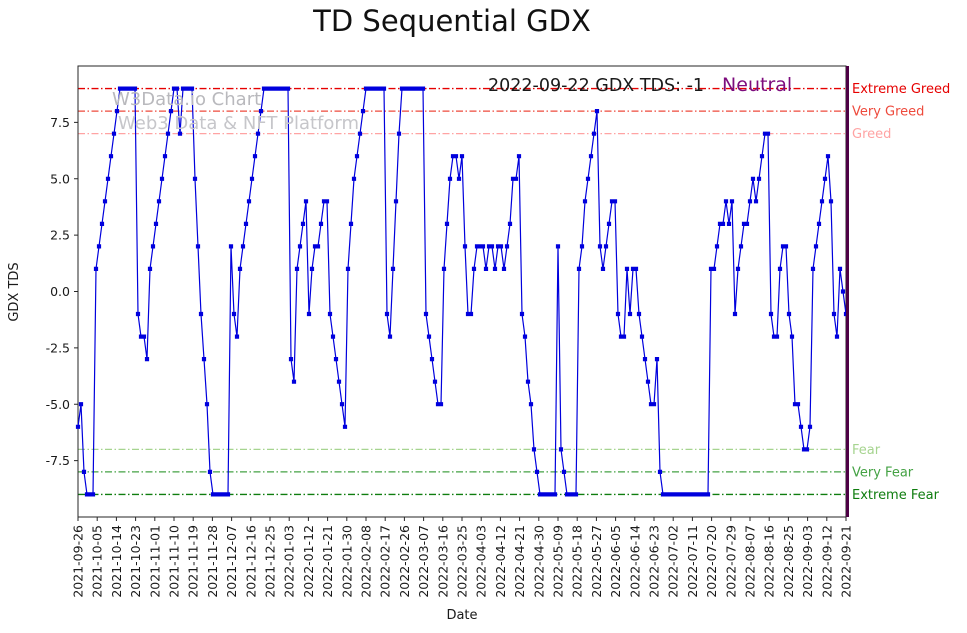 The width and height of the screenshot is (967, 633). What do you see at coordinates (519, 561) in the screenshot?
I see `x-tick-label: 2022-04-21` at bounding box center [519, 561].